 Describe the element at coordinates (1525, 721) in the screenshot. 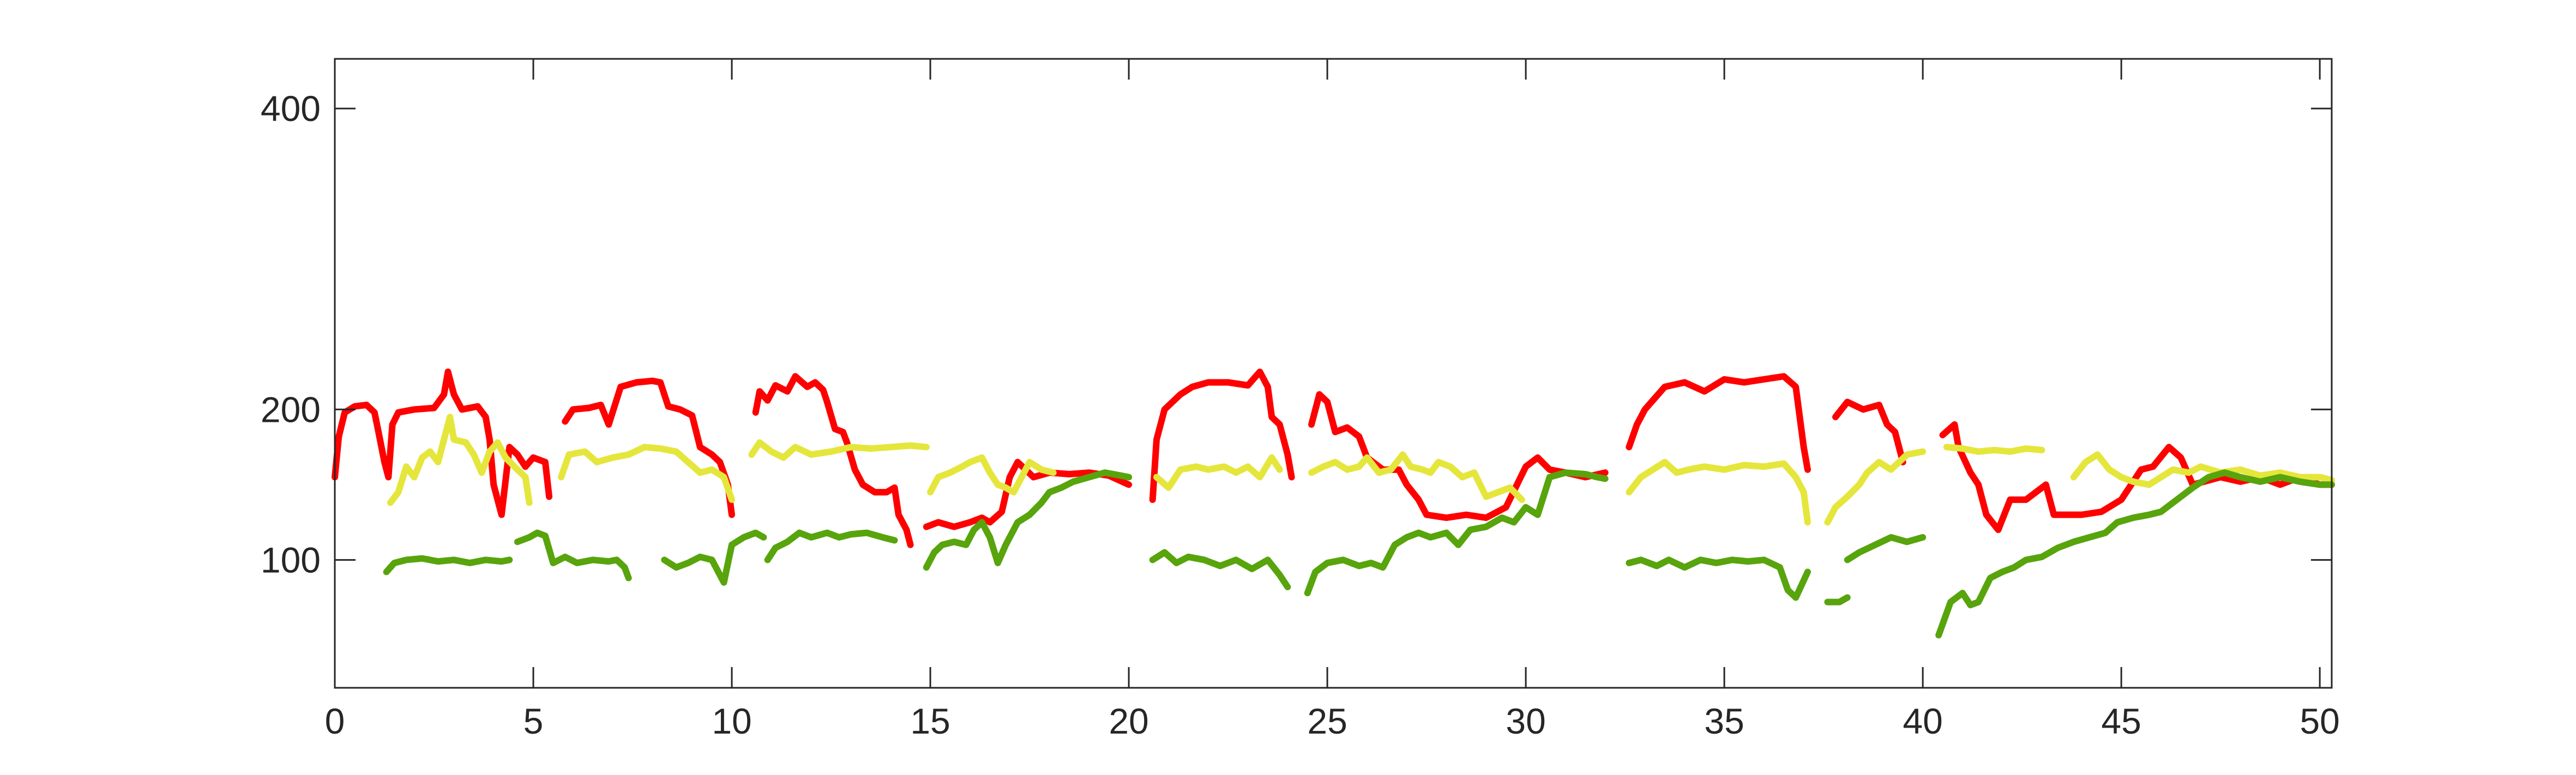

I see `x-tick-label: 30` at that location.